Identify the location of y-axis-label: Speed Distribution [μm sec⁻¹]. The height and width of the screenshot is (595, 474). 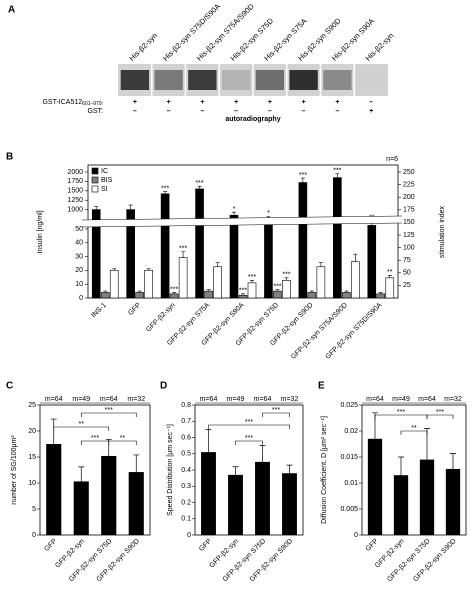
(170, 470).